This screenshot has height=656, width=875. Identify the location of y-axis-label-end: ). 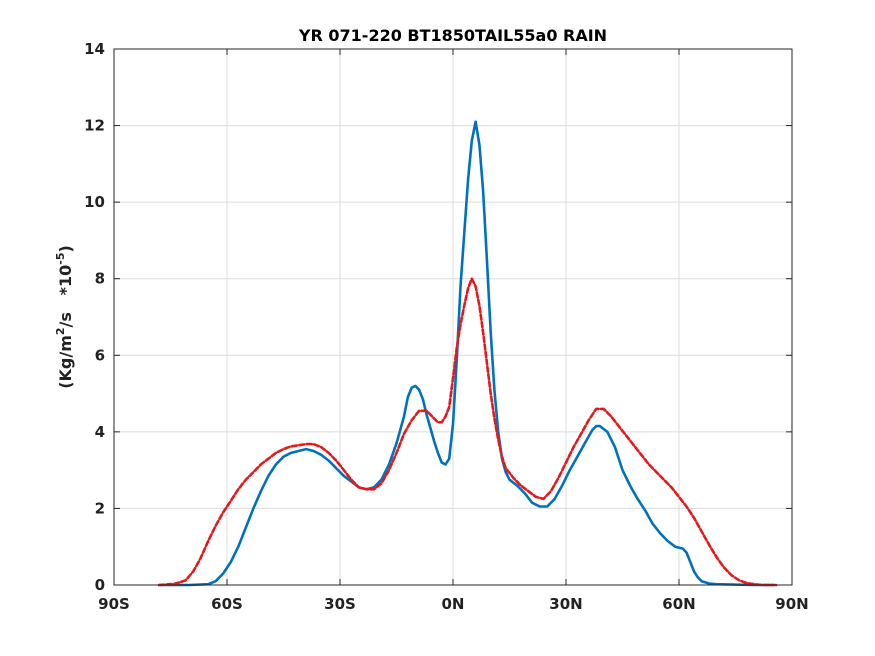
(65, 248).